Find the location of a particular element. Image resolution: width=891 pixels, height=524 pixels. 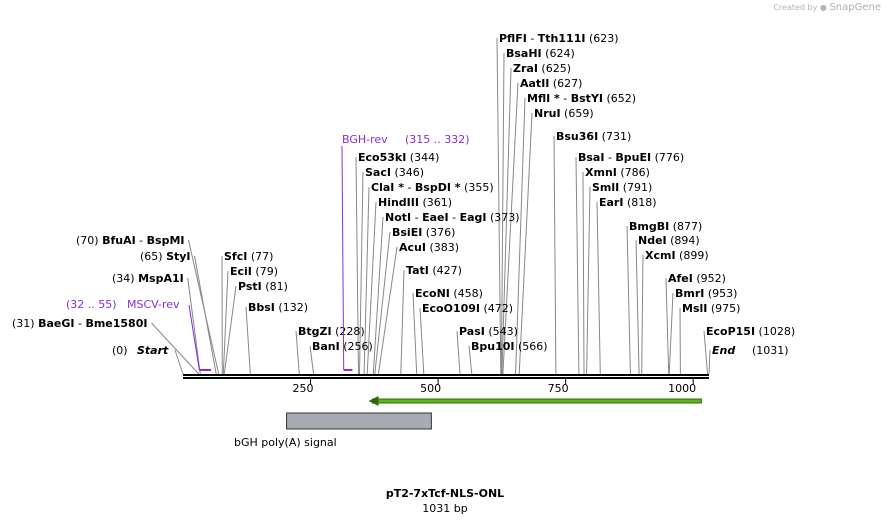

site-position: (818) is located at coordinates (639, 202).